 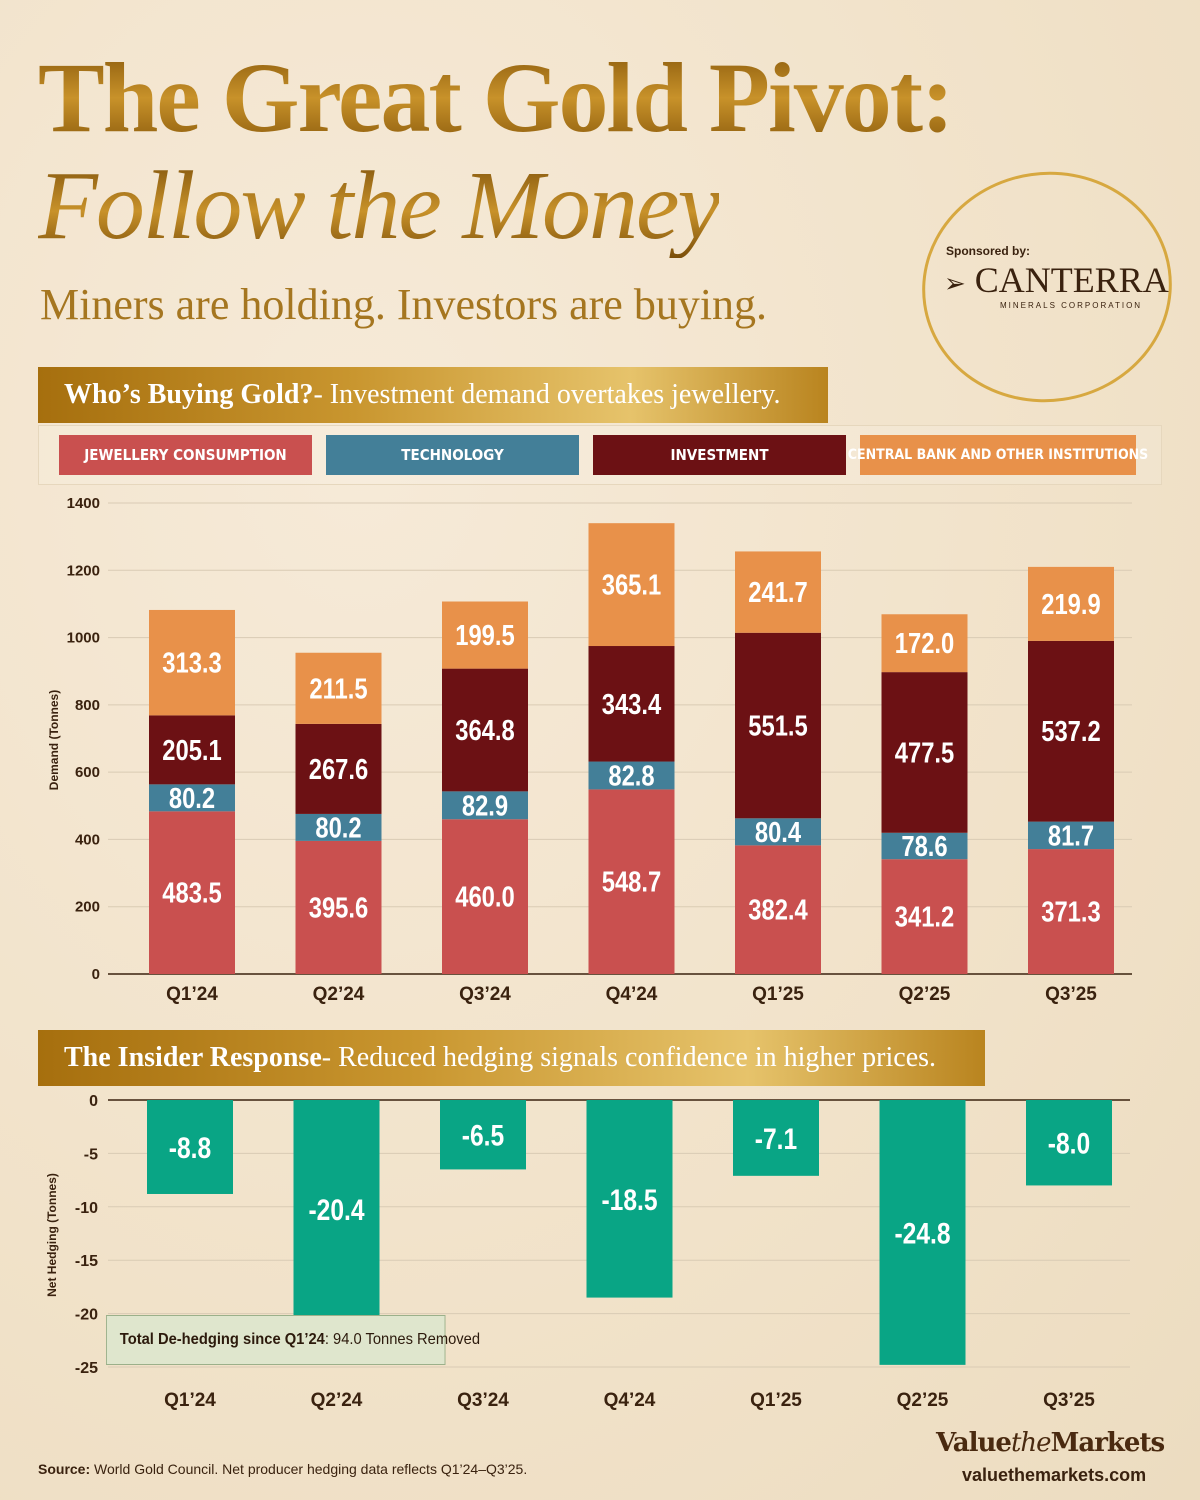 I want to click on data-label: -20.4, so click(x=336, y=1210).